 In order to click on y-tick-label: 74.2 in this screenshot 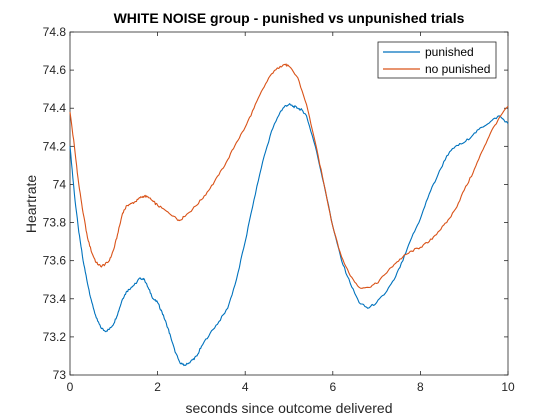, I will do `click(55, 146)`.